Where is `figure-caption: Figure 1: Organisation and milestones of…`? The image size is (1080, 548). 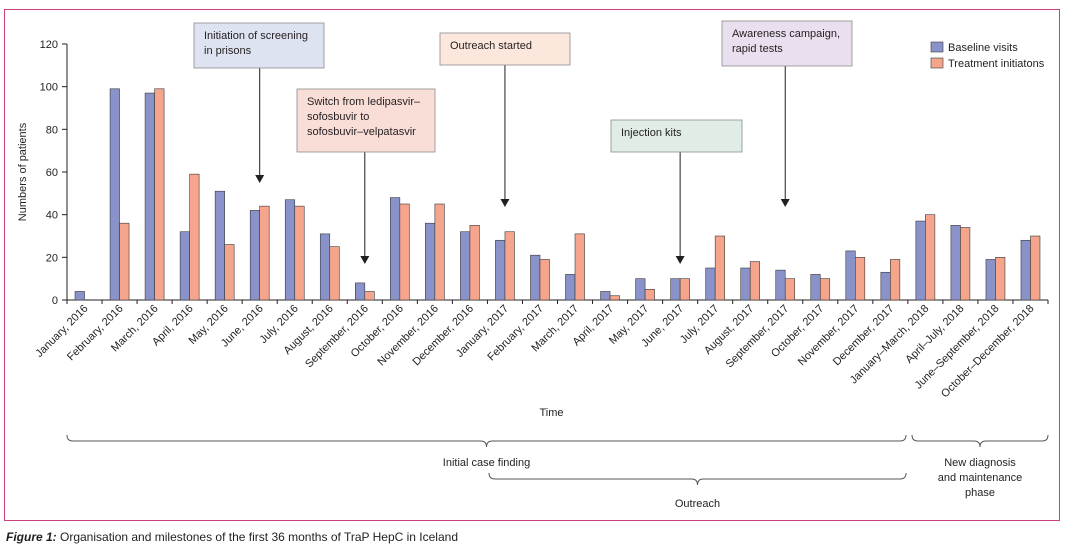 figure-caption: Figure 1: Organisation and milestones of… is located at coordinates (232, 537).